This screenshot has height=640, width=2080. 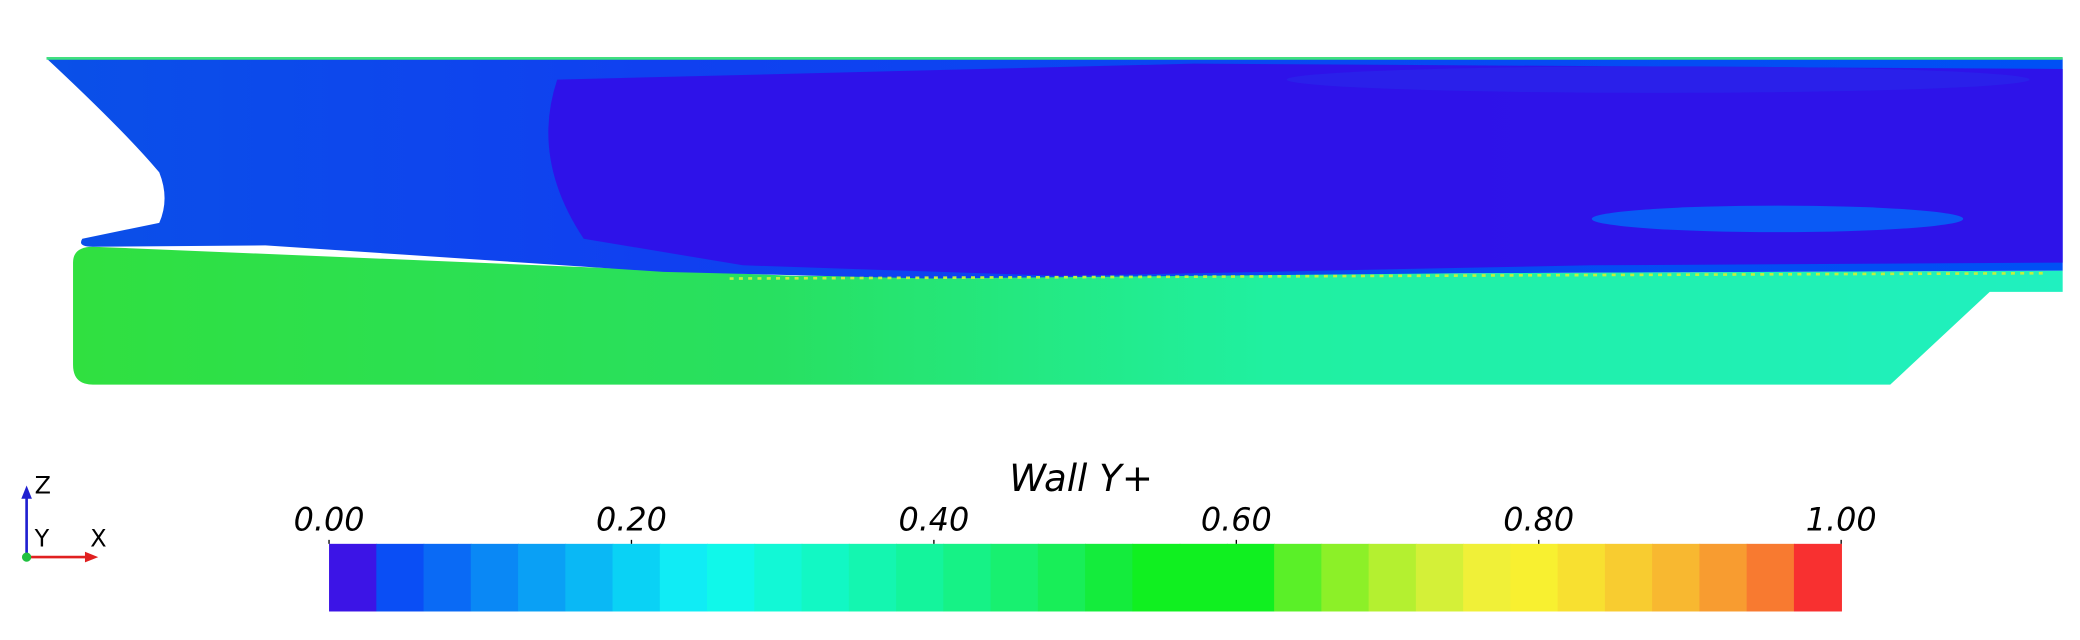 I want to click on triad-z-arrow, so click(x=26, y=492).